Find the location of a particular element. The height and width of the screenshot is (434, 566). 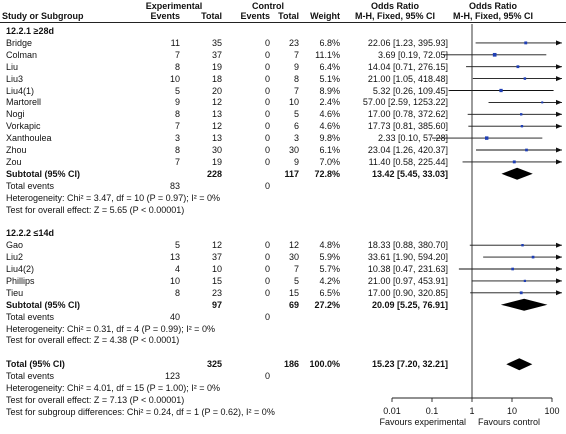

study-0-4-weight: 8.9% is located at coordinates (329, 90).